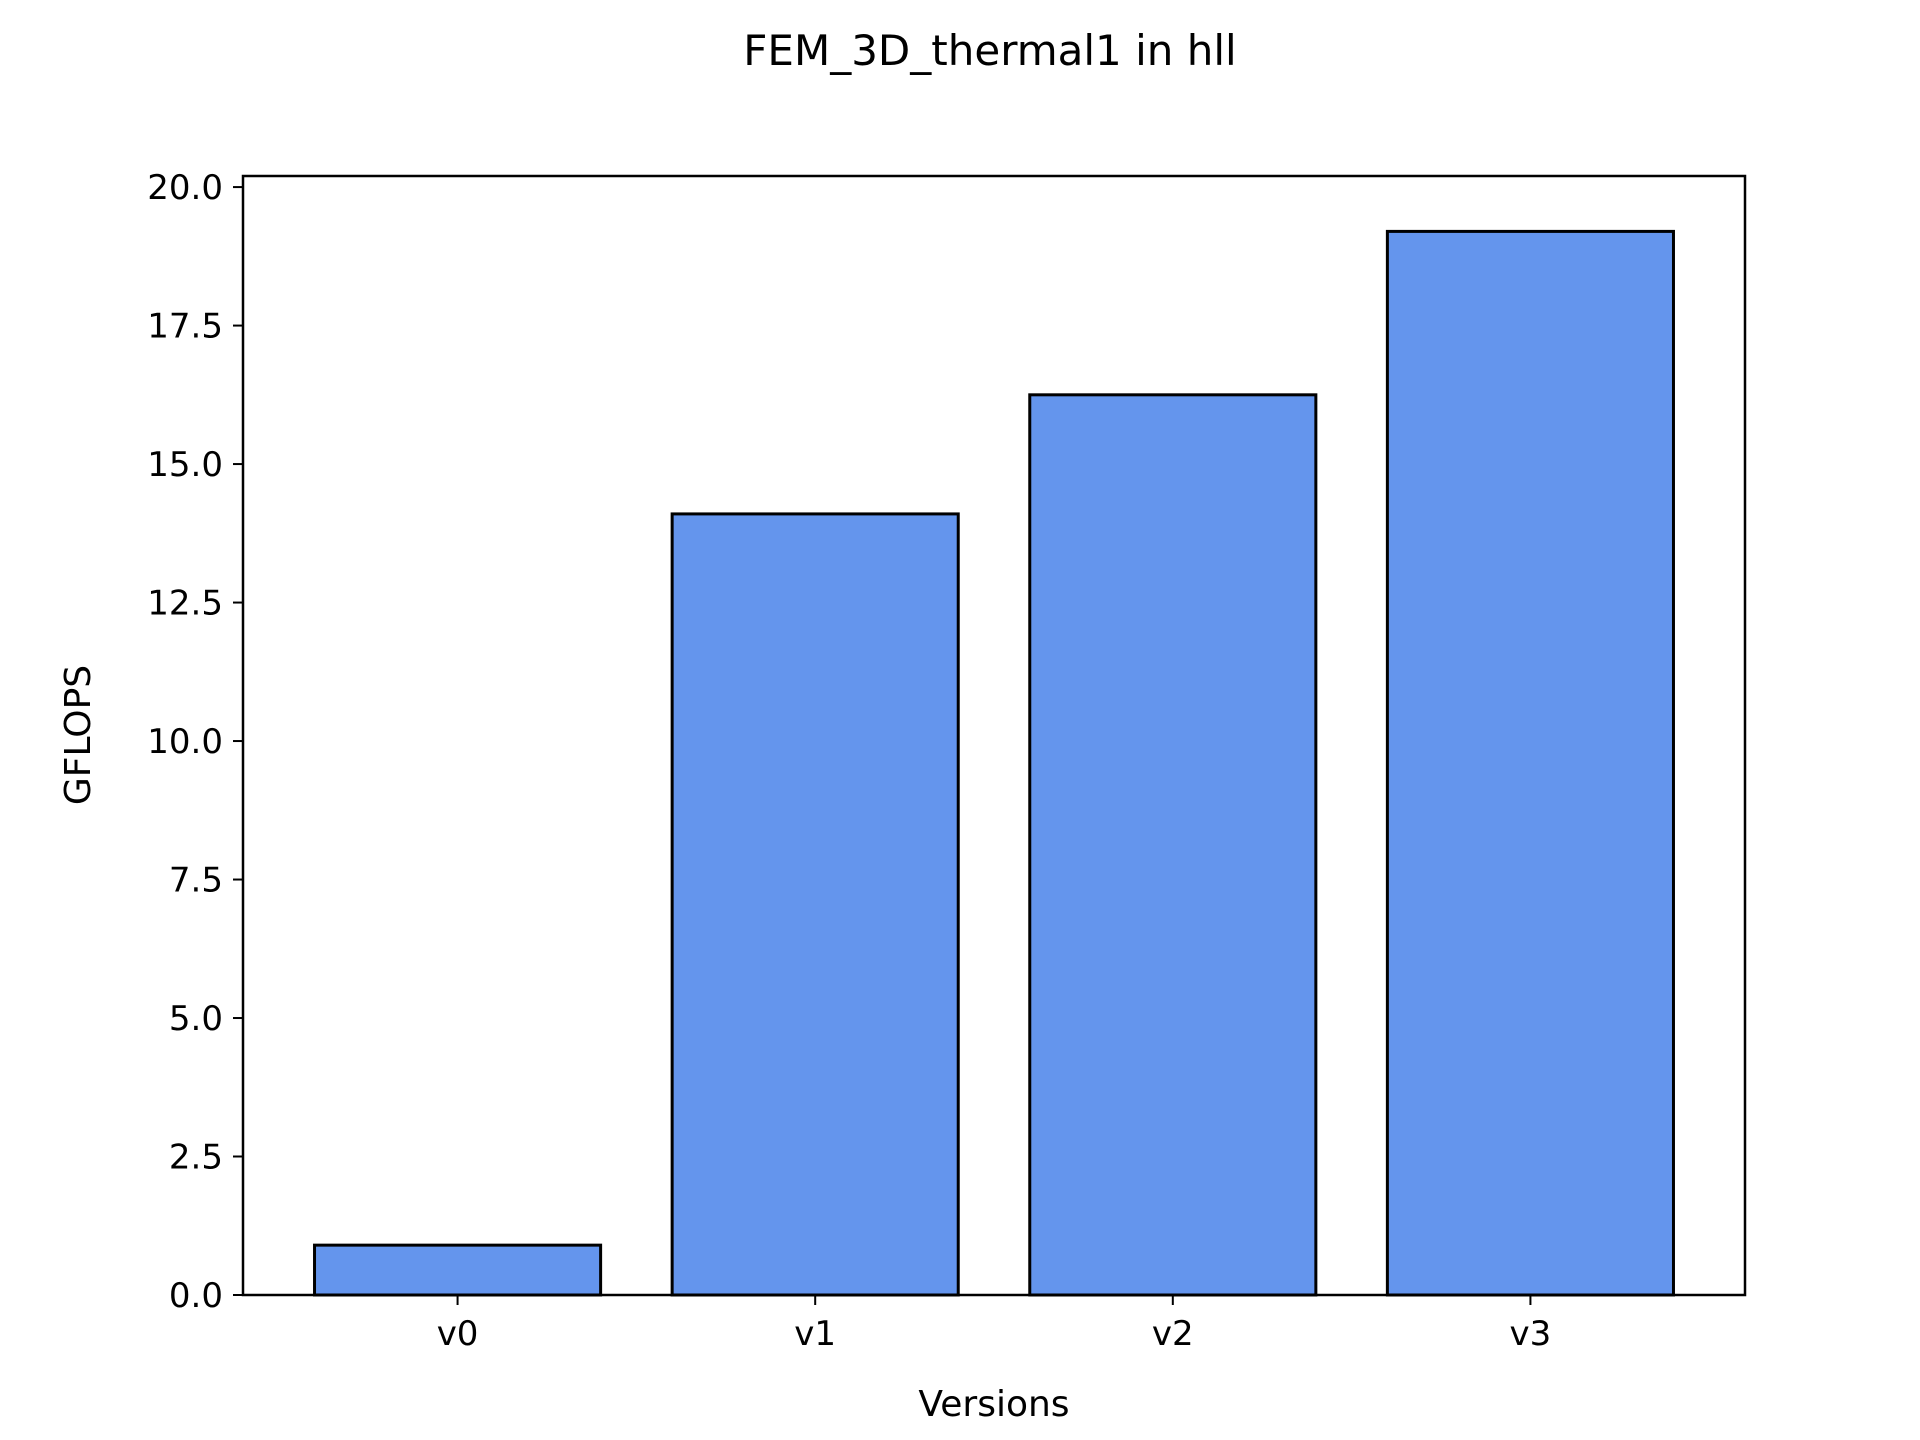  Describe the element at coordinates (185, 742) in the screenshot. I see `y-tick-label: 10.0` at that location.